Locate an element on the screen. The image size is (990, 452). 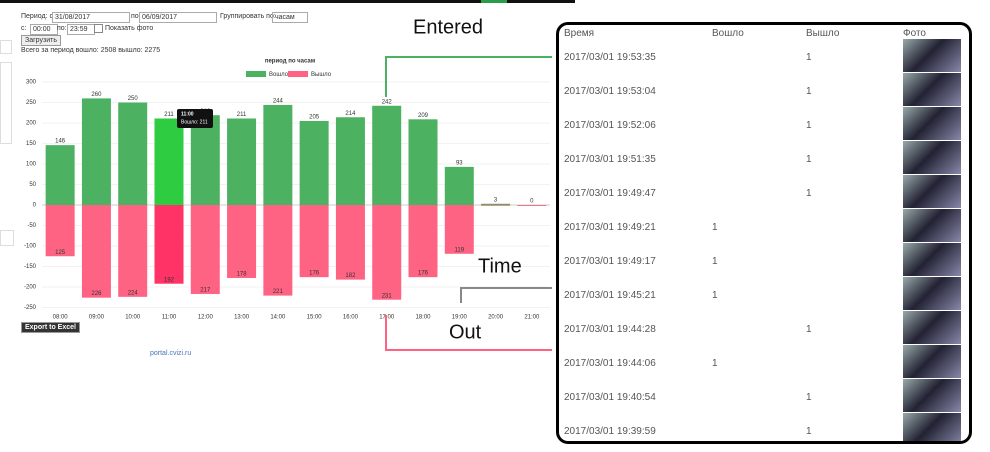
x-tick-label: 14:00 is located at coordinates (278, 318).